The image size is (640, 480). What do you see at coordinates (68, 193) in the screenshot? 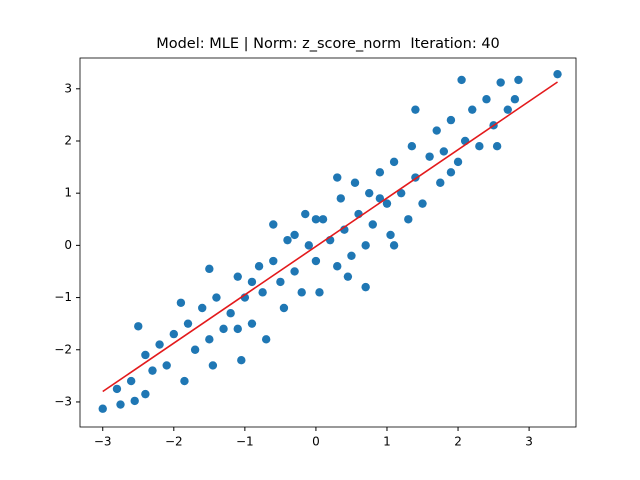
I see `y-tick-label: 1` at bounding box center [68, 193].